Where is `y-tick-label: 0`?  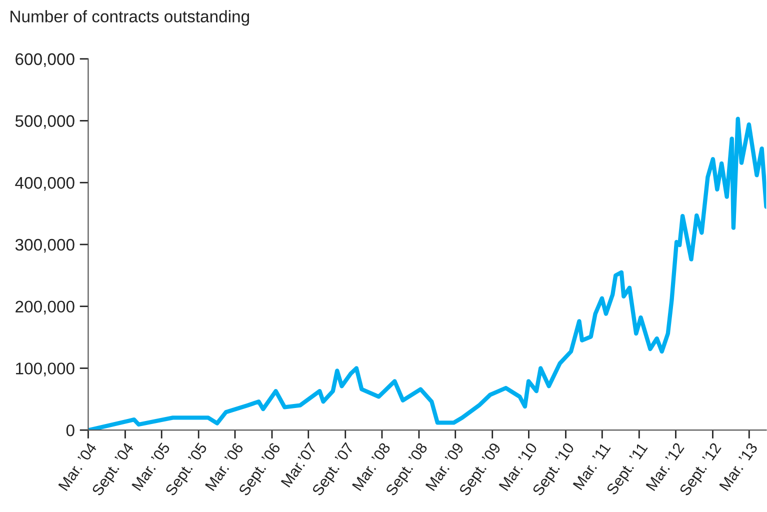 y-tick-label: 0 is located at coordinates (70, 430).